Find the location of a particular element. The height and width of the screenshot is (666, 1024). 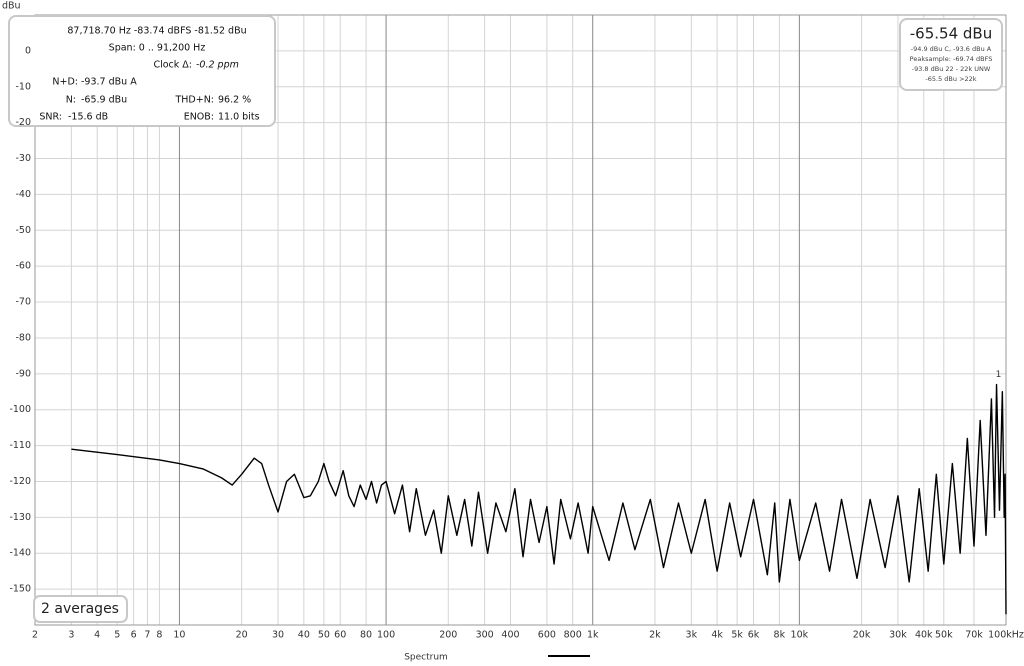

x-tick-label: 30k is located at coordinates (898, 635).